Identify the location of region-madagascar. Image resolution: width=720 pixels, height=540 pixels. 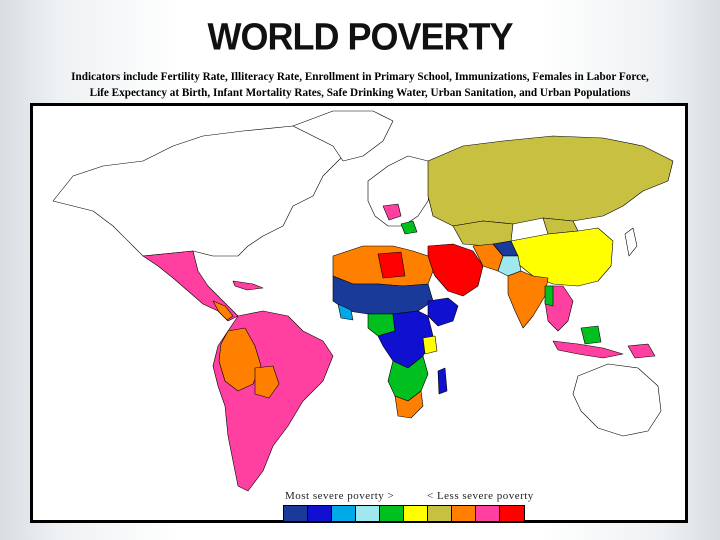
(442, 381).